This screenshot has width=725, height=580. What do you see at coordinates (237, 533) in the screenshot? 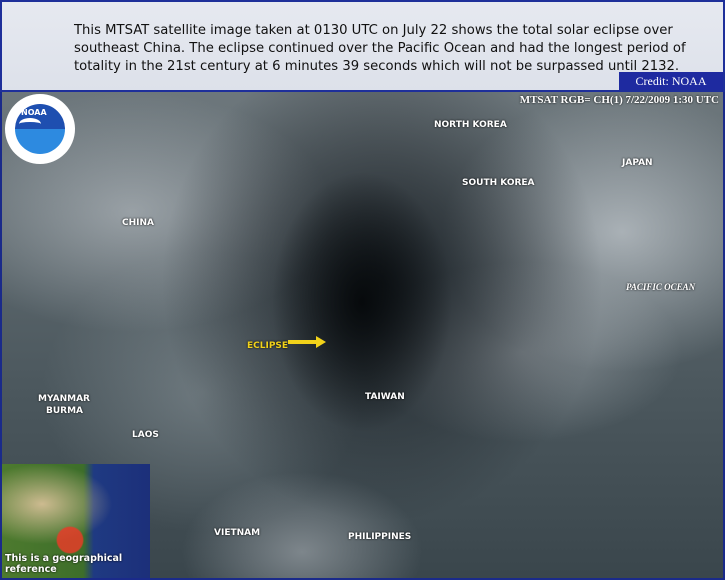
I see `label-vietnam: VIETNAM` at bounding box center [237, 533].